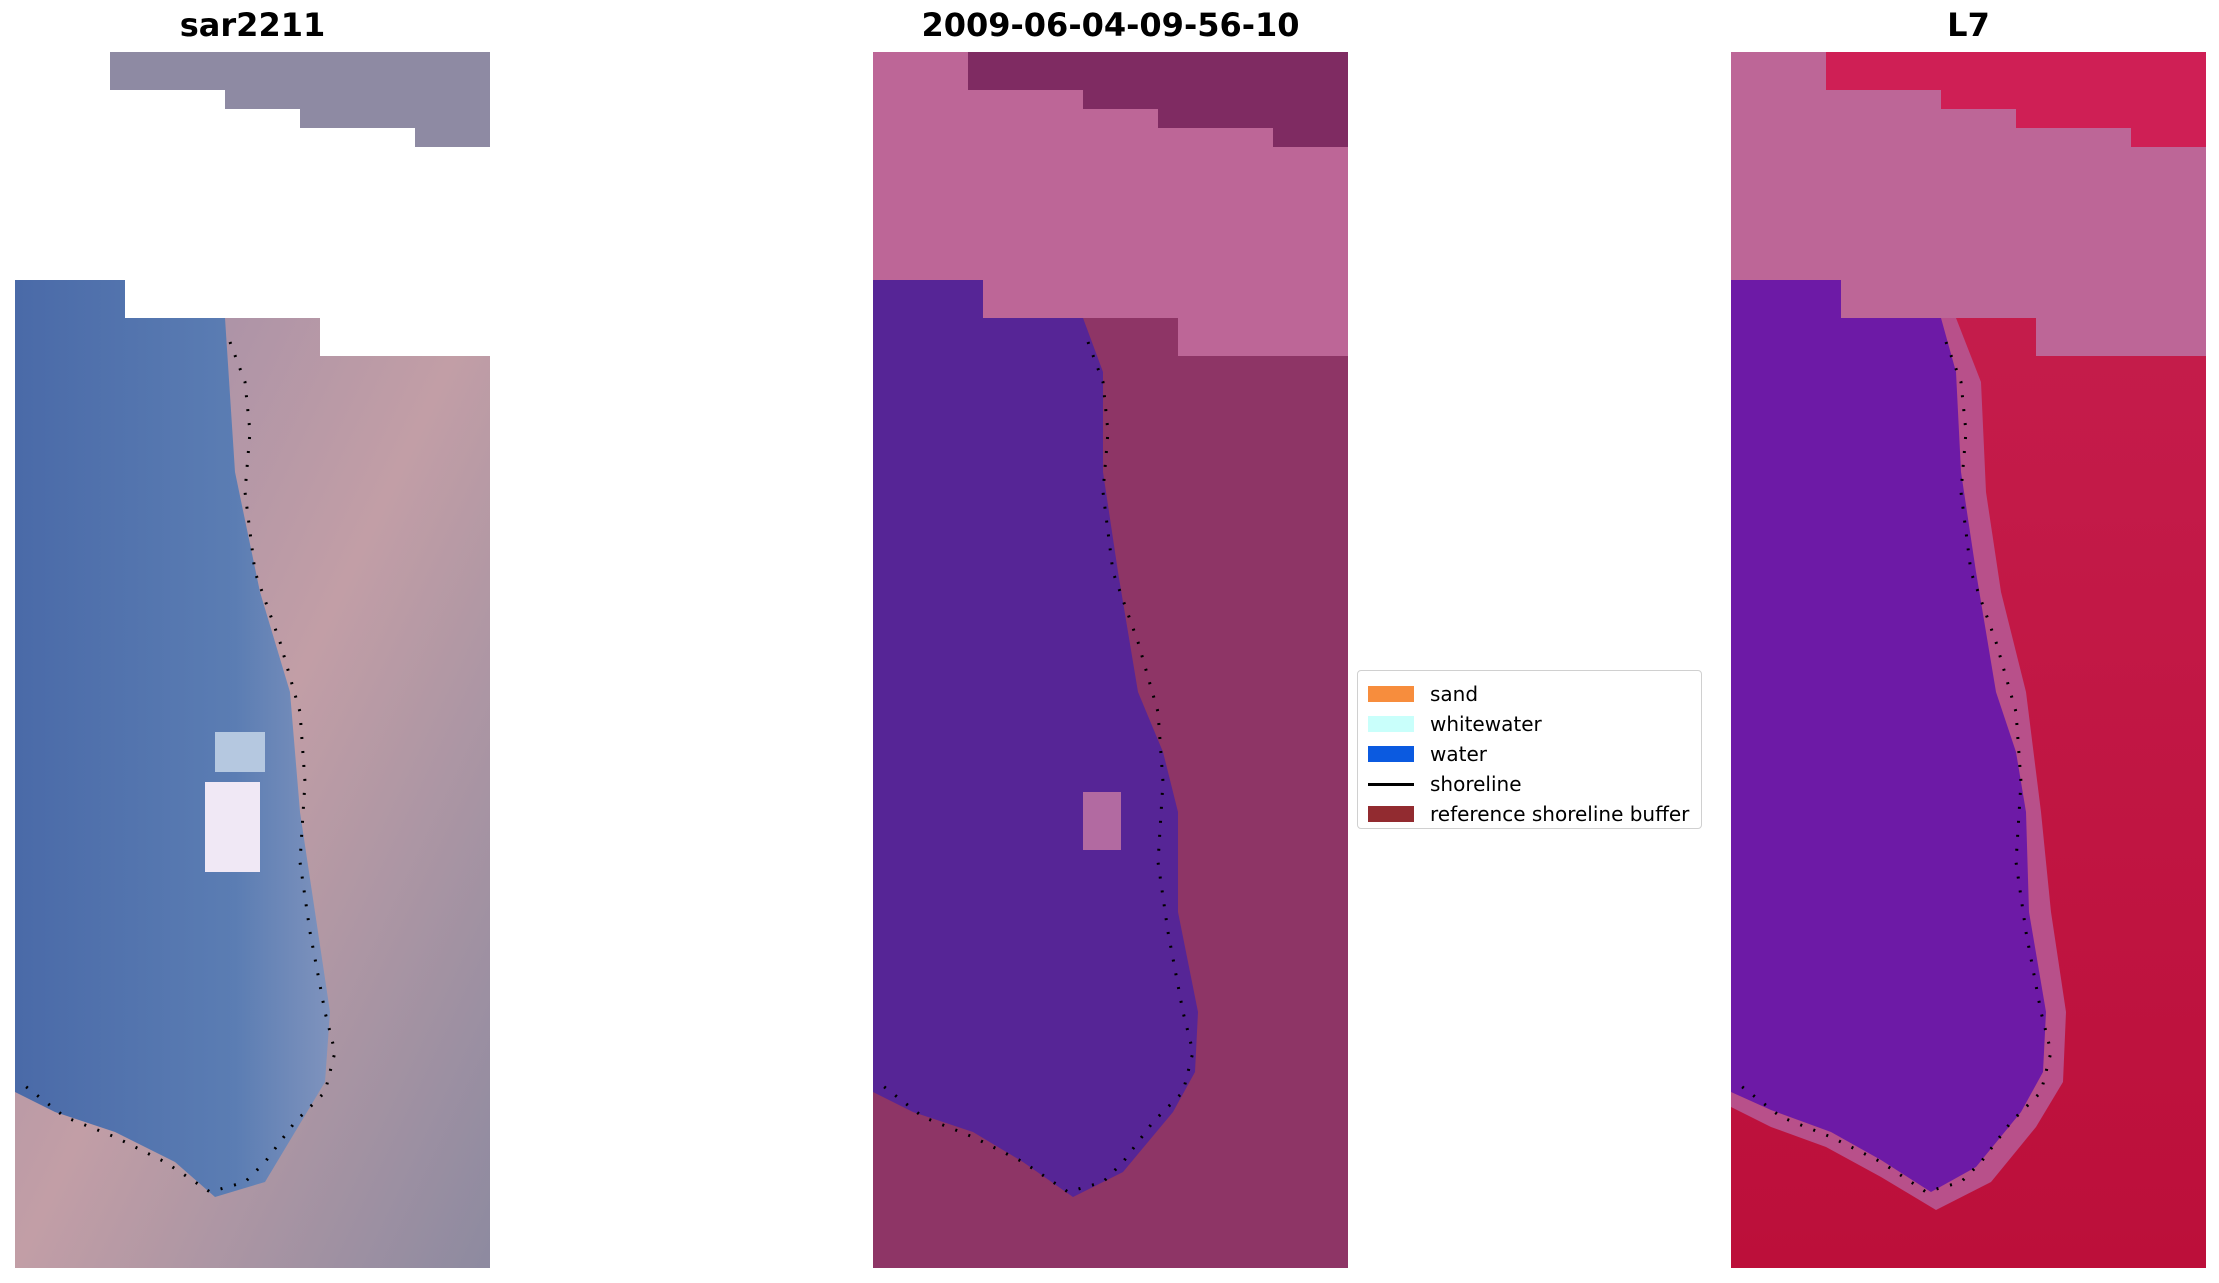 This screenshot has height=1283, width=2219. I want to click on legend-swatch-water, so click(1391, 754).